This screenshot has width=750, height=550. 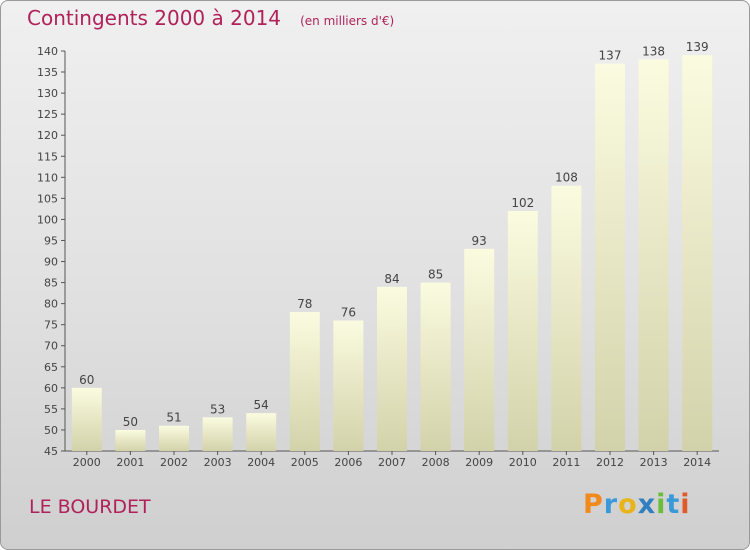 What do you see at coordinates (611, 504) in the screenshot?
I see `logo-letter: r` at bounding box center [611, 504].